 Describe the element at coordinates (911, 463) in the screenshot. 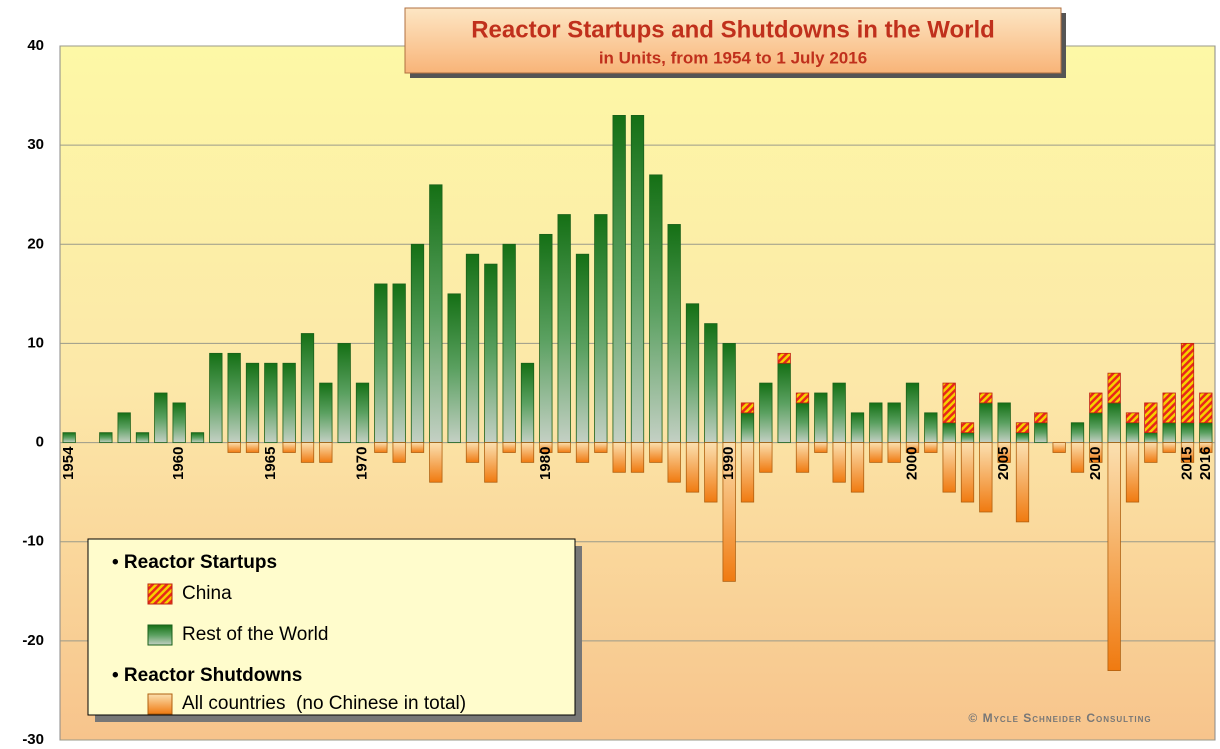

I see `x-tick-label: 2000` at that location.